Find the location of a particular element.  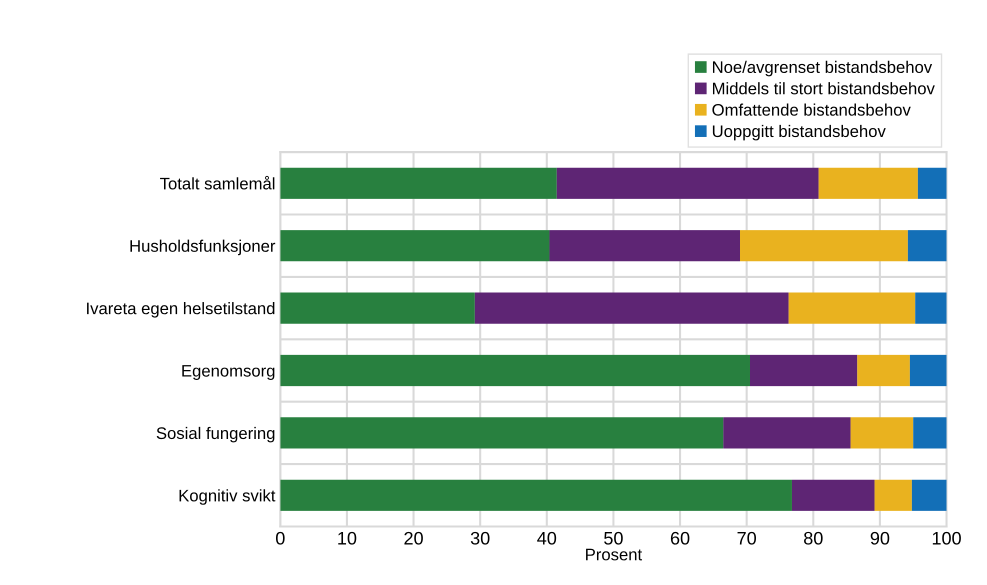

x-tick-label: 10 is located at coordinates (347, 538).